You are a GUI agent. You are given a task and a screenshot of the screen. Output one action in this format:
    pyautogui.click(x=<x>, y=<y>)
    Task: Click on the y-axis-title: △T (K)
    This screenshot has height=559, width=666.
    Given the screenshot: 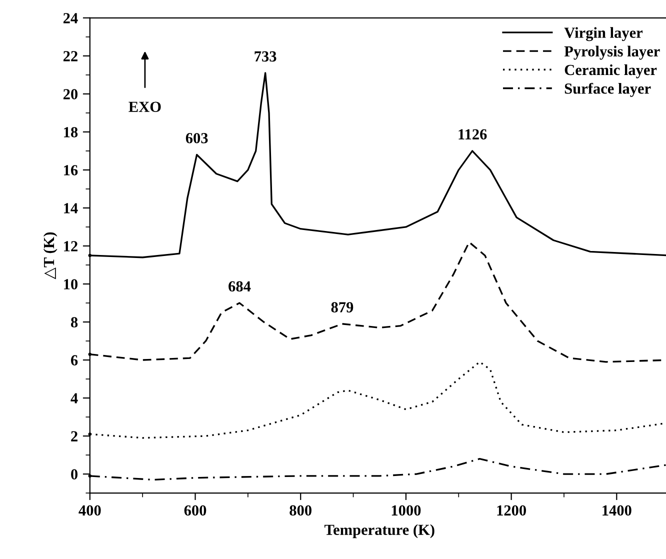 What is the action you would take?
    pyautogui.click(x=50, y=256)
    